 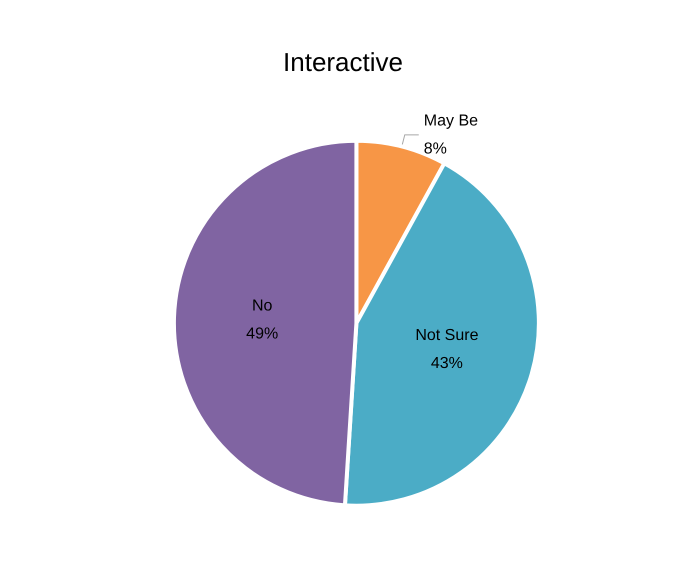 What do you see at coordinates (435, 149) in the screenshot?
I see `data-label: 8%` at bounding box center [435, 149].